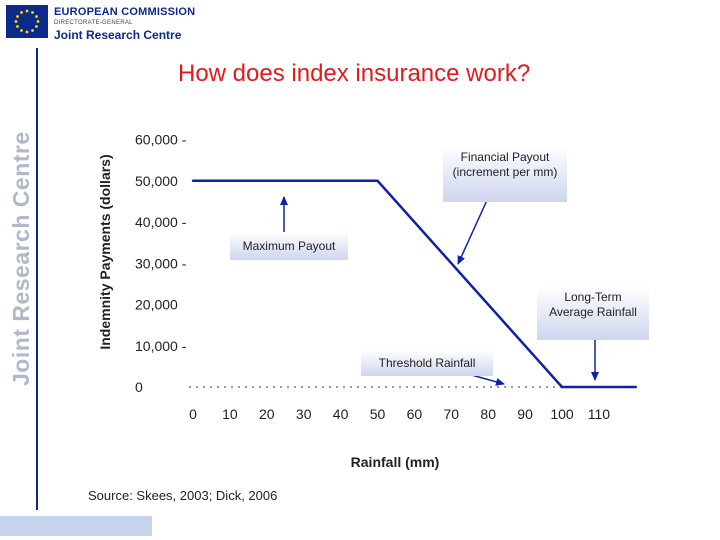 The height and width of the screenshot is (540, 720). Describe the element at coordinates (125, 12) in the screenshot. I see `org-name: EUROPEAN COMMISSION` at that location.